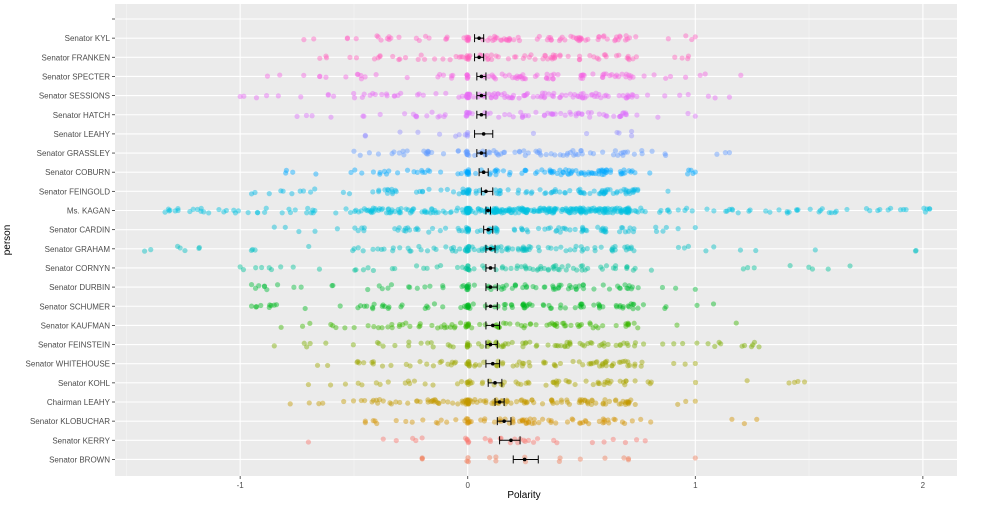  What do you see at coordinates (84, 383) in the screenshot?
I see `y-tick-label: Senator KOHL` at bounding box center [84, 383].